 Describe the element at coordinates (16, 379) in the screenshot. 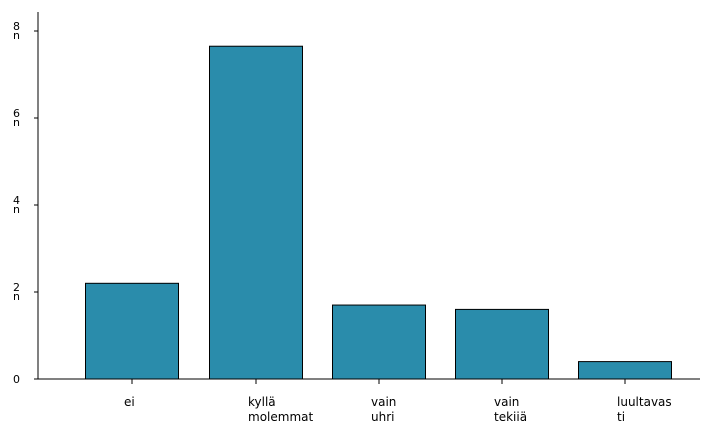

I see `y-tick-label: 0` at that location.